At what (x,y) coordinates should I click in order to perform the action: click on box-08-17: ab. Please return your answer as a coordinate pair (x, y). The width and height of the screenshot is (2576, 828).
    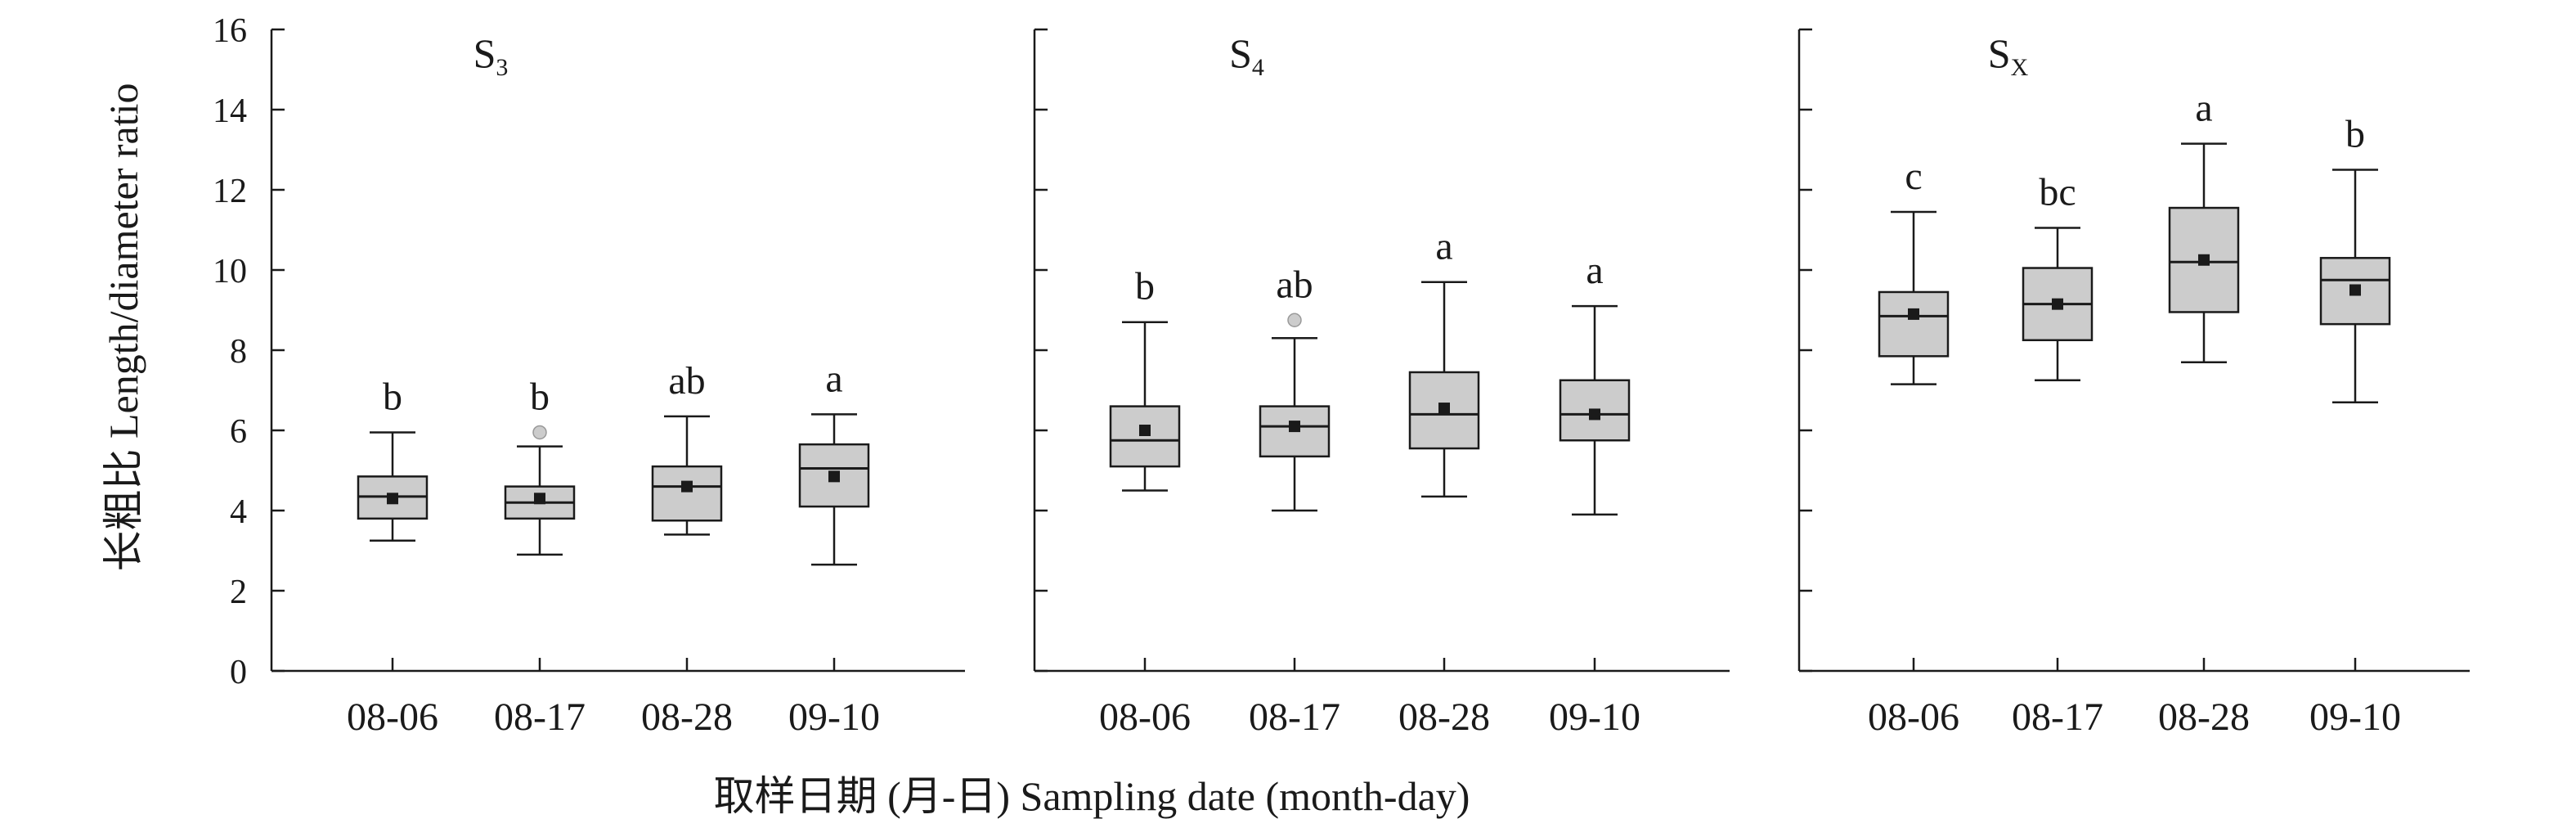
    Looking at the image, I should click on (1295, 388).